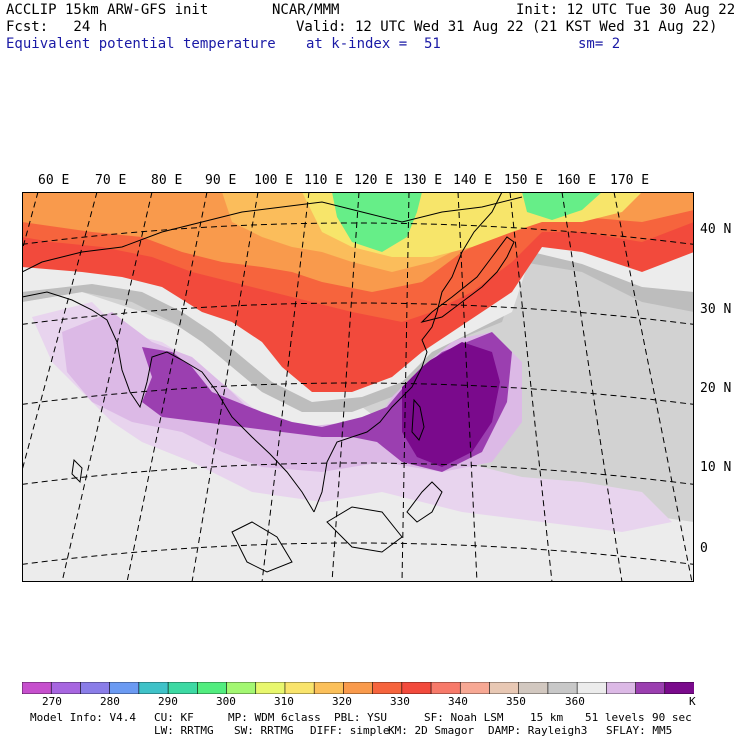 The width and height of the screenshot is (740, 740). I want to click on footer-row1-item-3: PBL: YSU, so click(360, 717).